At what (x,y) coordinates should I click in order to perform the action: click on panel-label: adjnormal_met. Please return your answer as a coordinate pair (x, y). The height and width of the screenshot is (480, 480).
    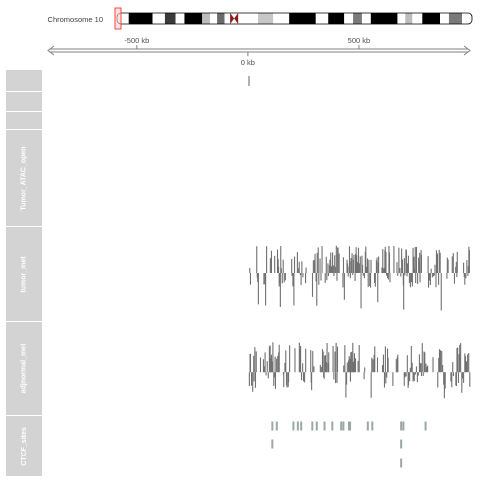
    Looking at the image, I should click on (24, 368).